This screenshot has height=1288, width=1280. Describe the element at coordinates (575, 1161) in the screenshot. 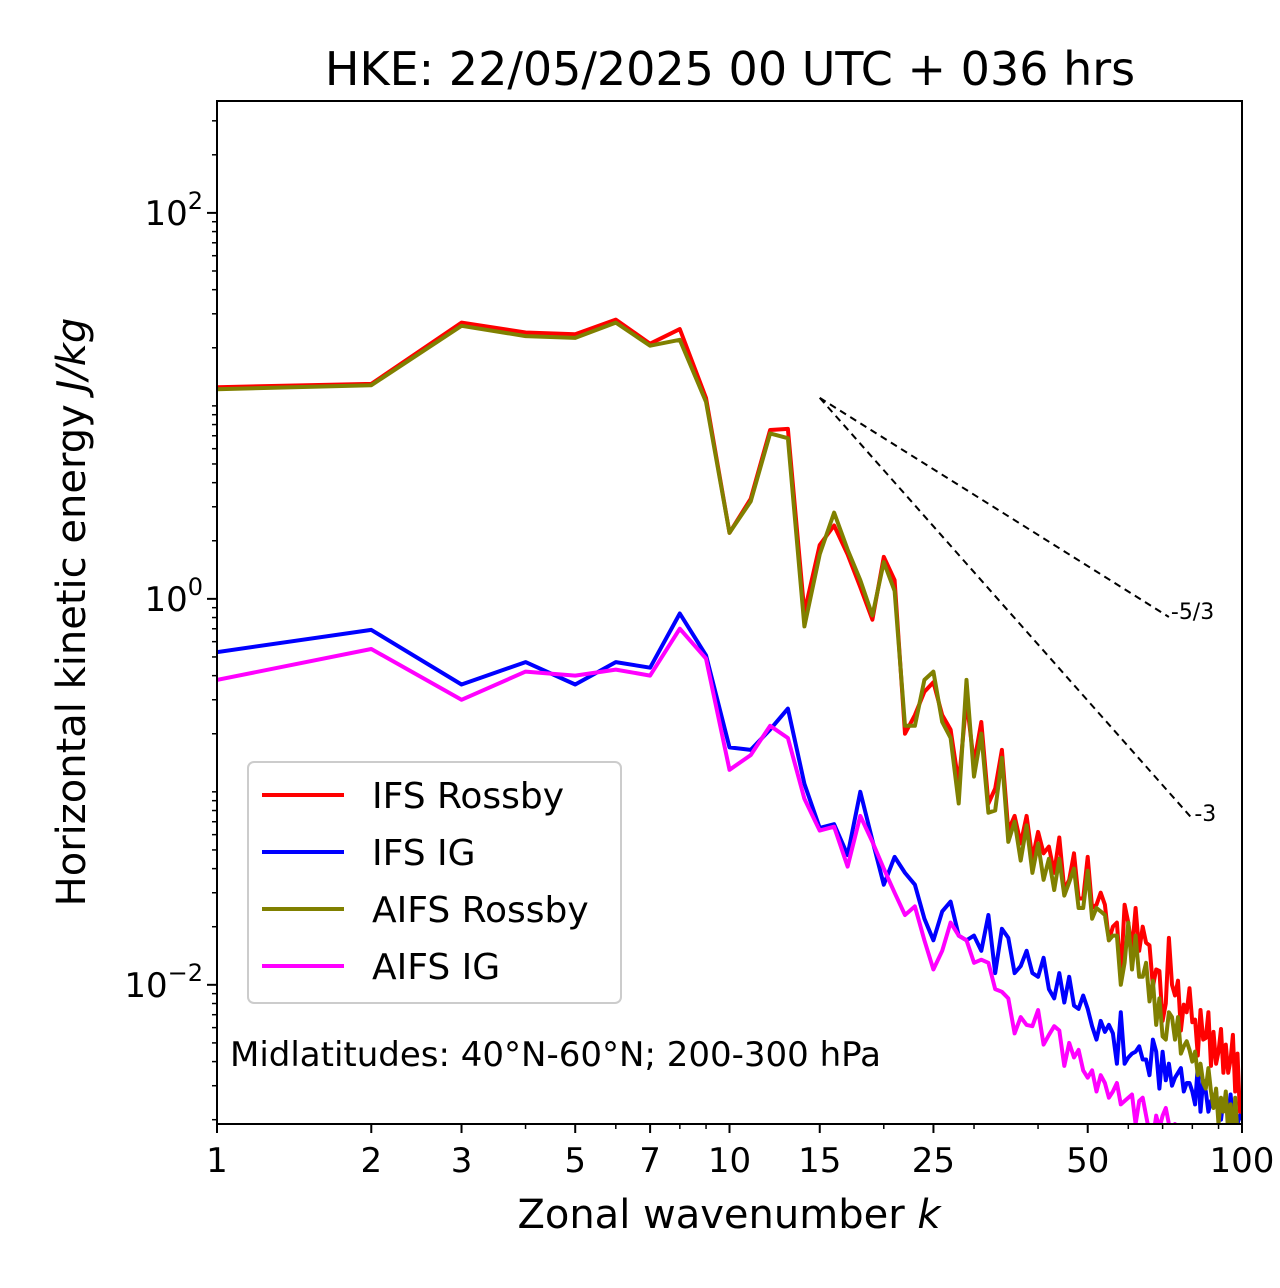

I see `x-tick-label: 5` at that location.